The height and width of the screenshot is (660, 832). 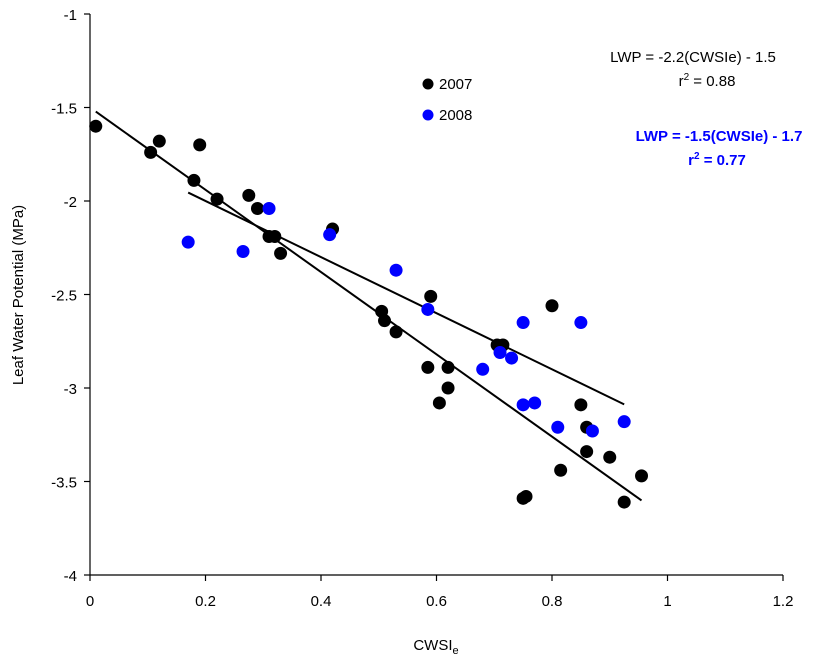 I want to click on legend-marker-2008, so click(x=428, y=115).